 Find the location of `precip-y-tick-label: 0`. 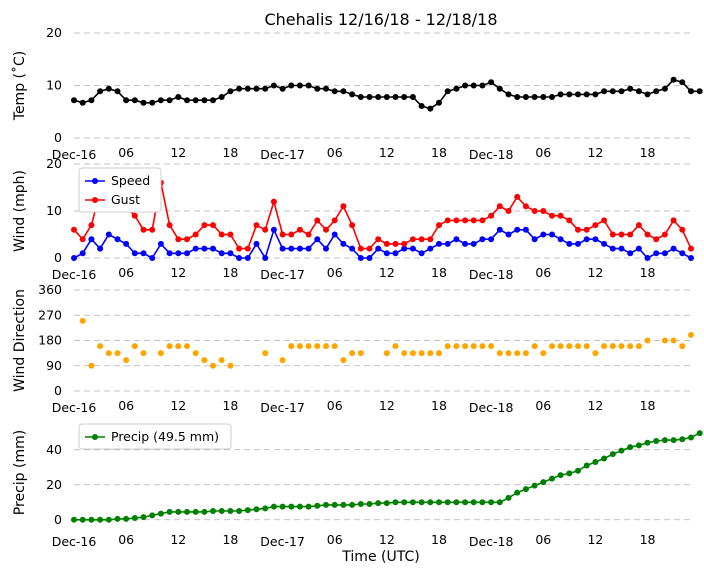

precip-y-tick-label: 0 is located at coordinates (58, 519).